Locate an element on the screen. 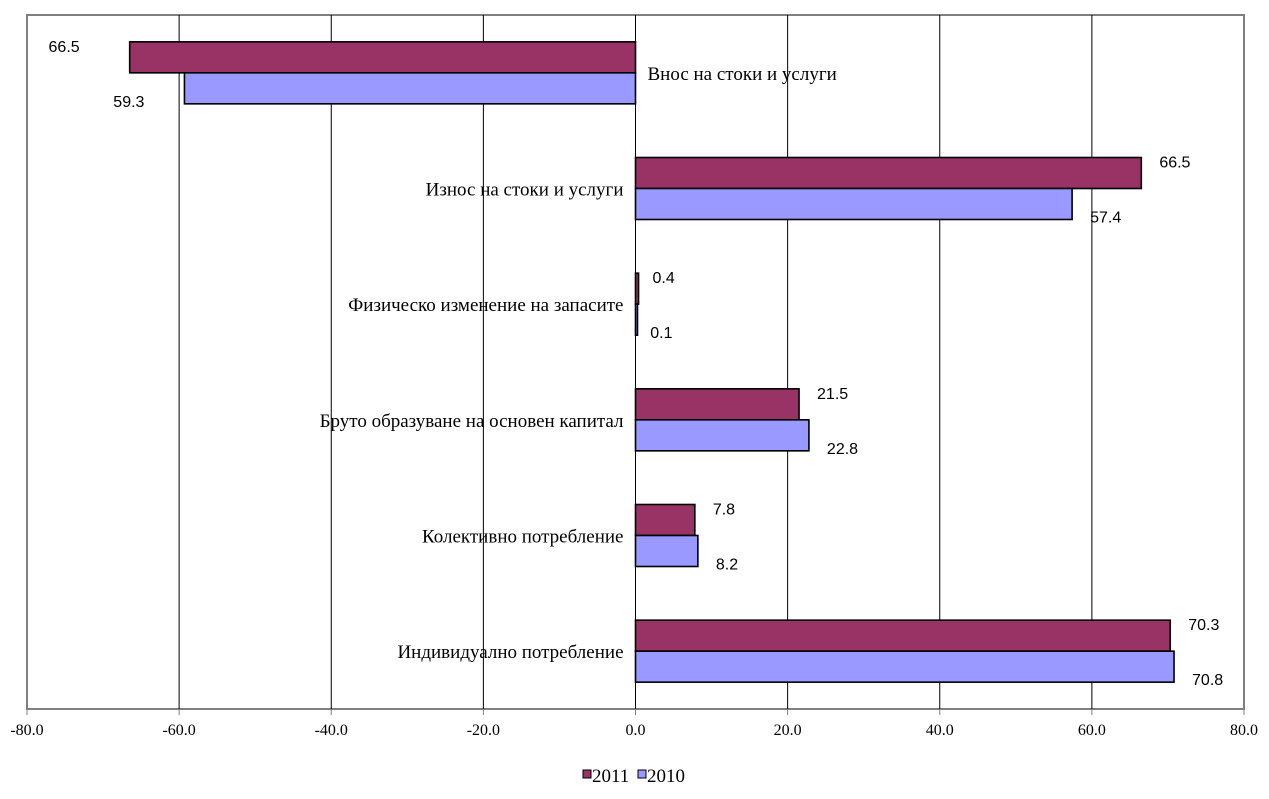 This screenshot has height=799, width=1269. category-label: Износ на стоки и услуги is located at coordinates (525, 190).